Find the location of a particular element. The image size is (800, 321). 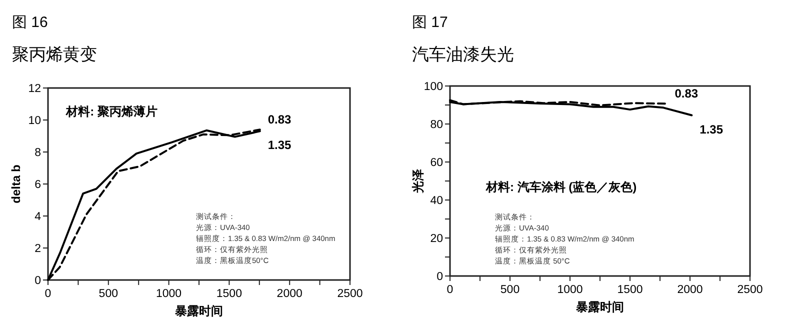

y-axis-title: delta b is located at coordinates (16, 184).